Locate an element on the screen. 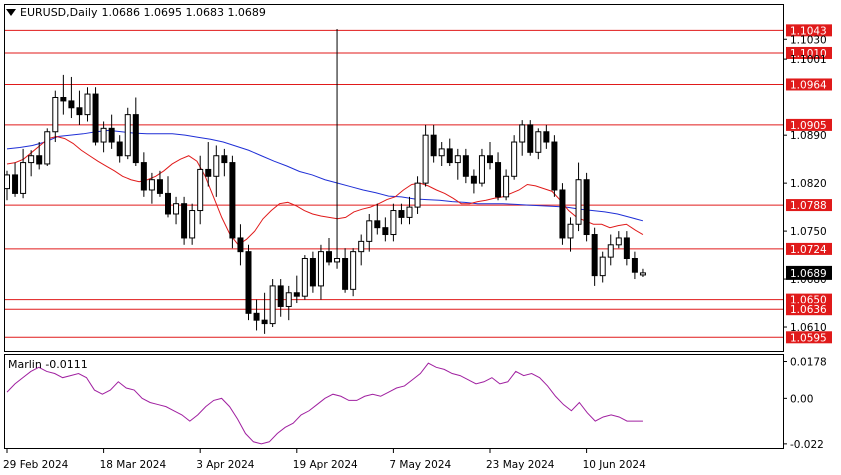 The image size is (841, 475). price-tick-label: 1.0890 is located at coordinates (808, 136).